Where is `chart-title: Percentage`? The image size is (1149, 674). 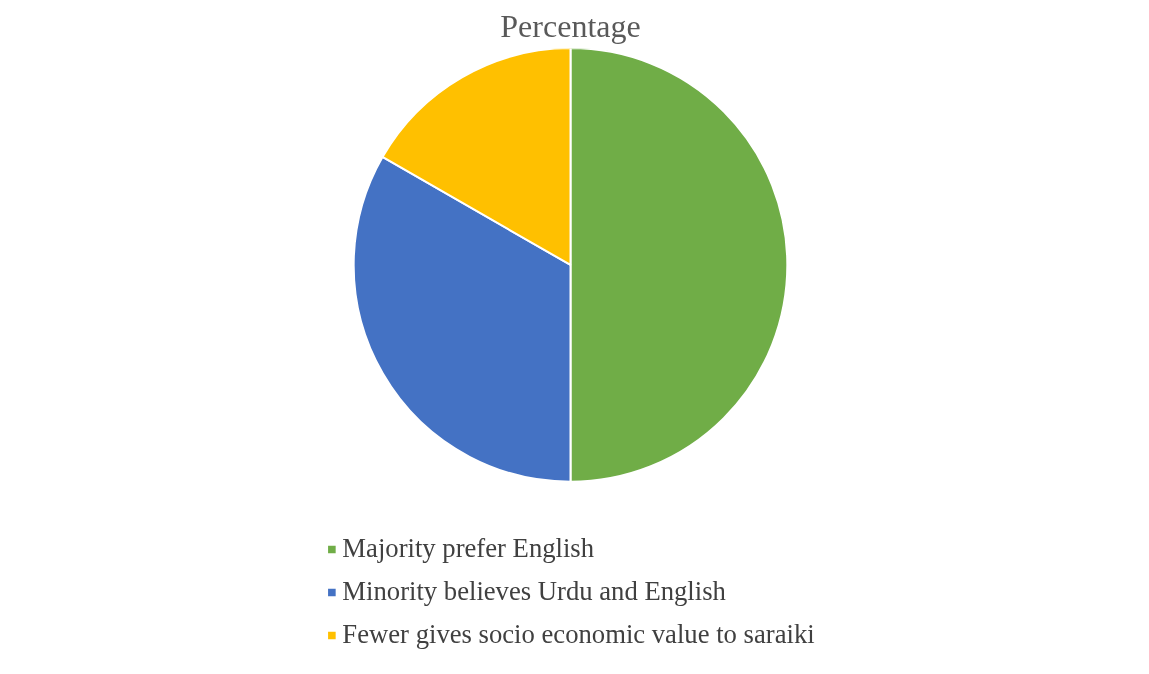
chart-title: Percentage is located at coordinates (570, 25).